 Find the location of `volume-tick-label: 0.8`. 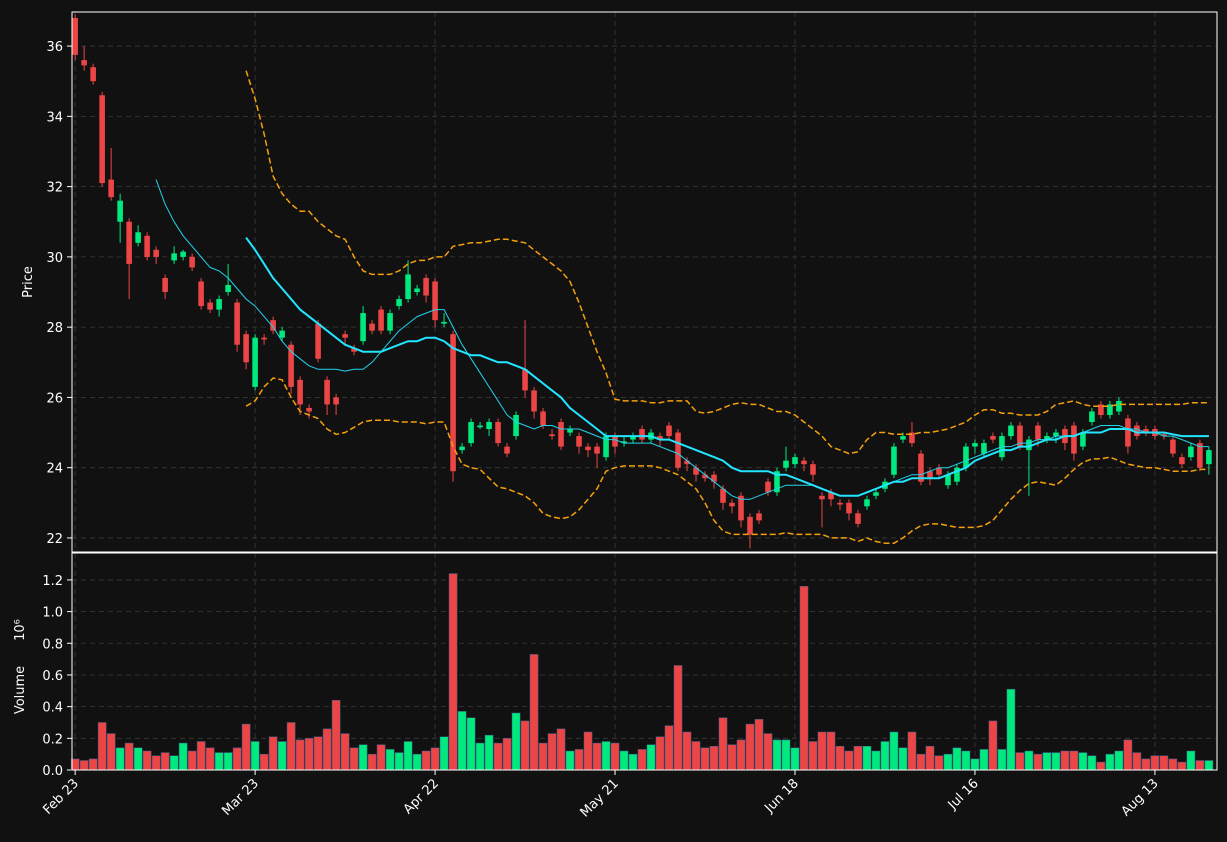

volume-tick-label: 0.8 is located at coordinates (52, 644).